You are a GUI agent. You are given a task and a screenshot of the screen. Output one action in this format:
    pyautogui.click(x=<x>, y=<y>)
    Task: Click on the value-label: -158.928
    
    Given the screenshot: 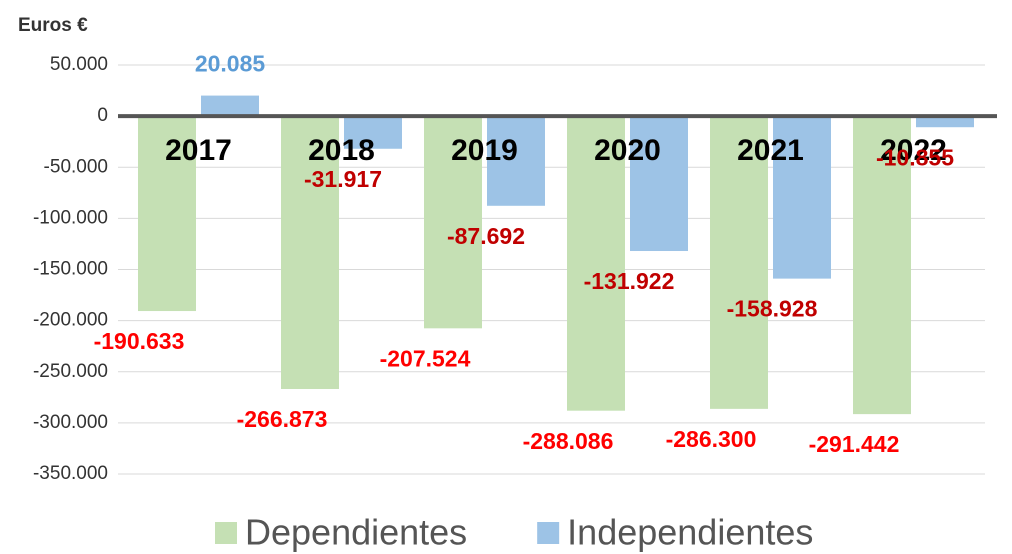 What is the action you would take?
    pyautogui.click(x=772, y=309)
    